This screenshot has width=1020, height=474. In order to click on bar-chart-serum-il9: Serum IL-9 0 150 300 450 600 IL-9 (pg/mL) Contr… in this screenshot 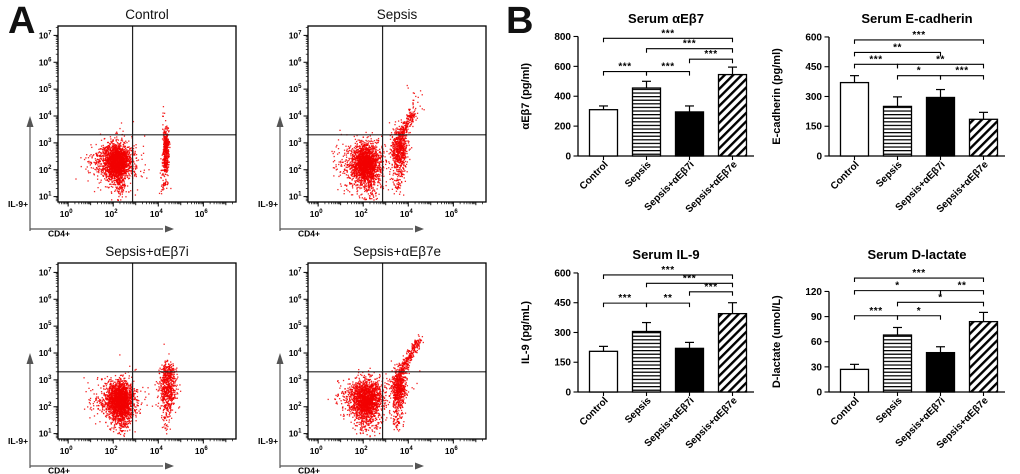, I will do `click(637, 357)`.